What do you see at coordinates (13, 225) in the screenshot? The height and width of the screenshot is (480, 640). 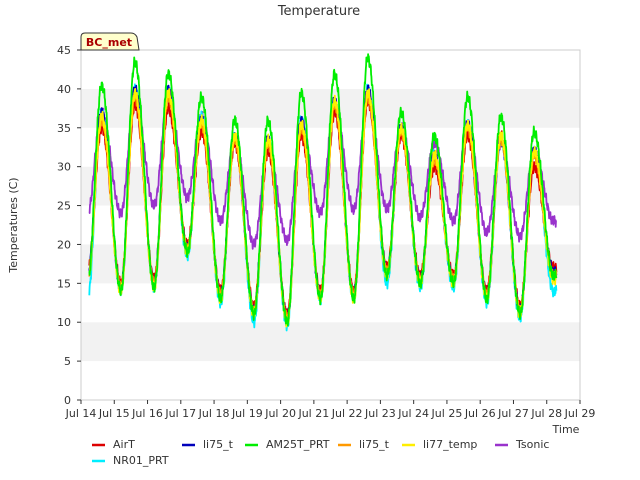 I see `y-axis-label: Temperatures (C)` at bounding box center [13, 225].